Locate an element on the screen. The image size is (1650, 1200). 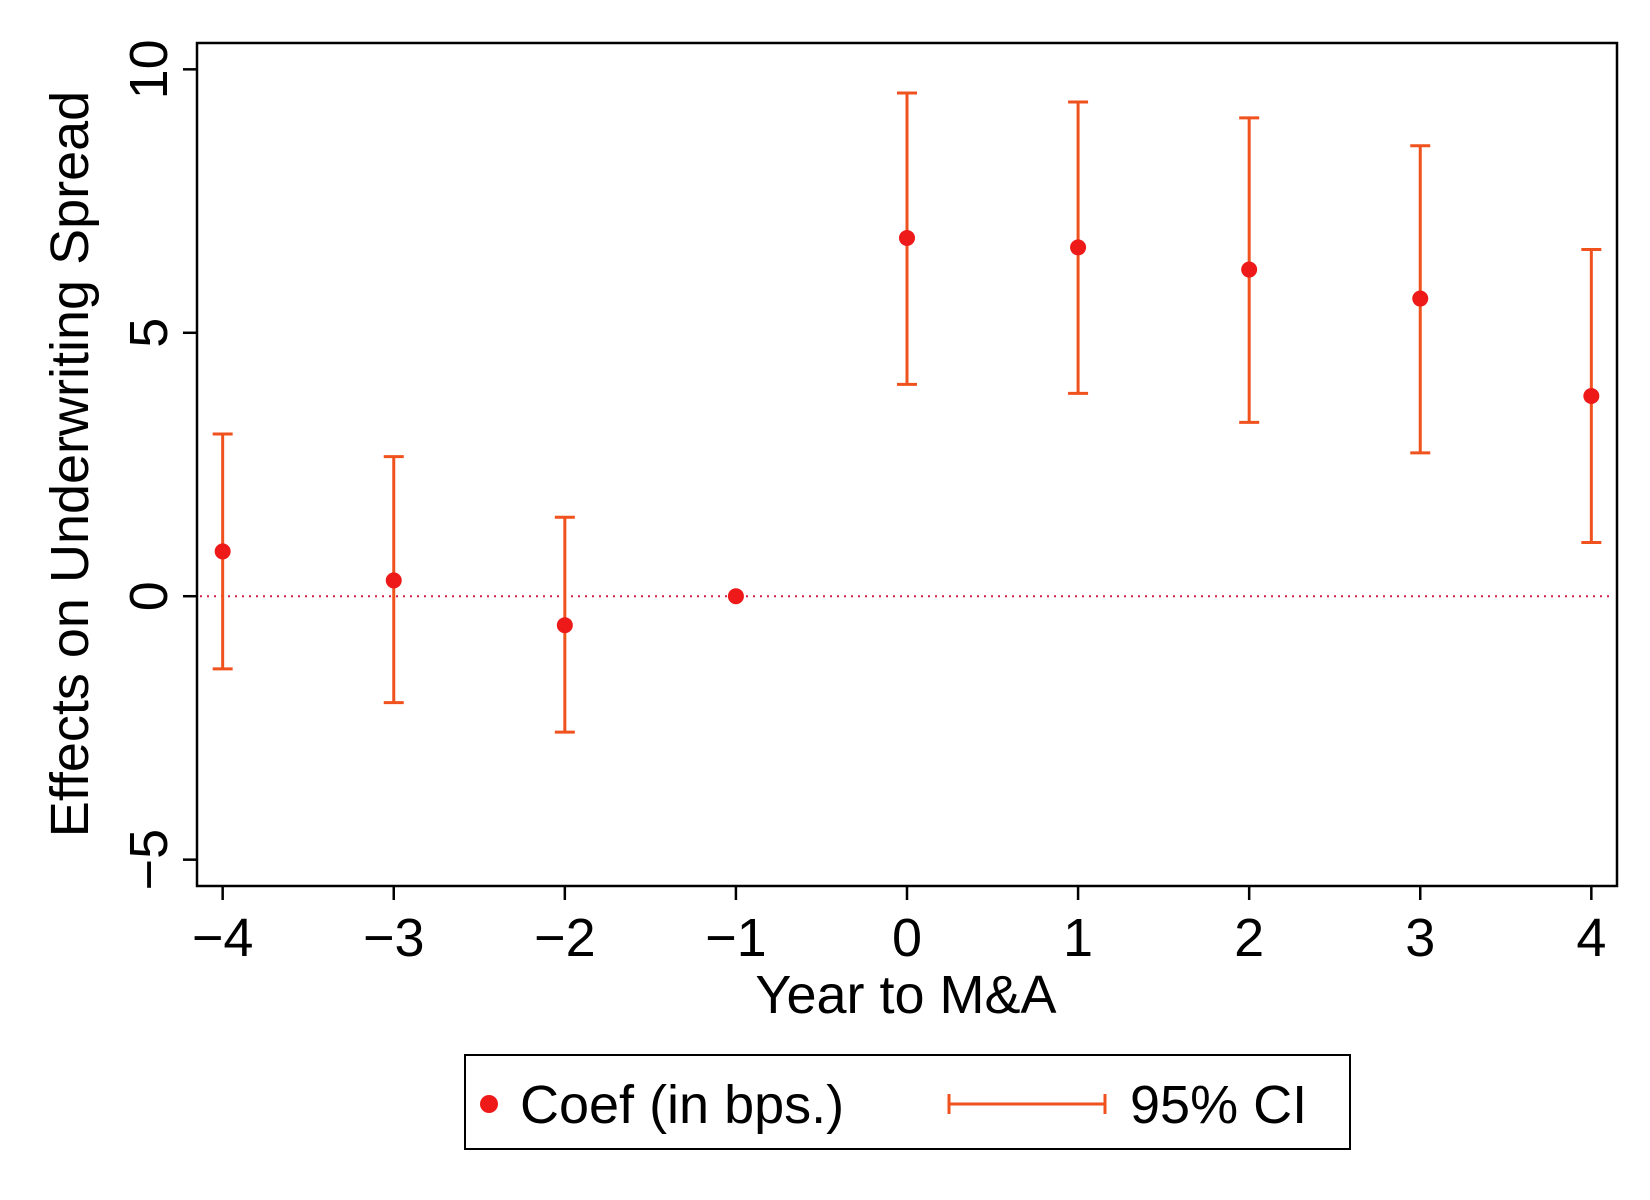
x-tick-label: 4 is located at coordinates (1591, 938).